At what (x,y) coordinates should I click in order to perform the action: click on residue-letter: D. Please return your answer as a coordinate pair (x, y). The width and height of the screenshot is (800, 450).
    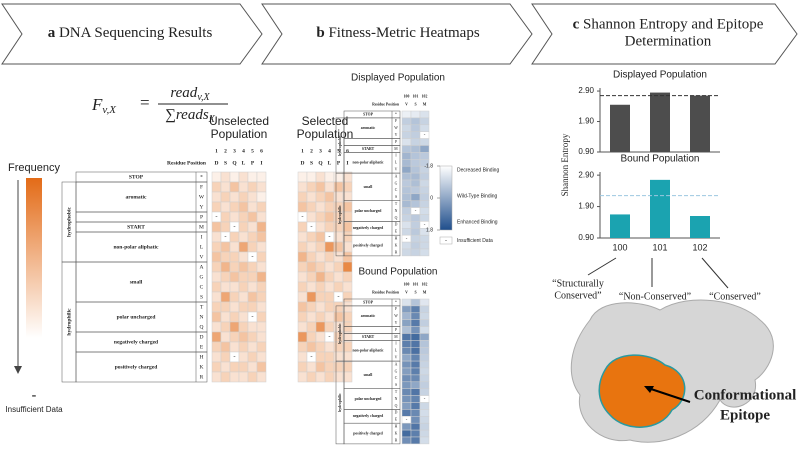
    Looking at the image, I should click on (396, 225).